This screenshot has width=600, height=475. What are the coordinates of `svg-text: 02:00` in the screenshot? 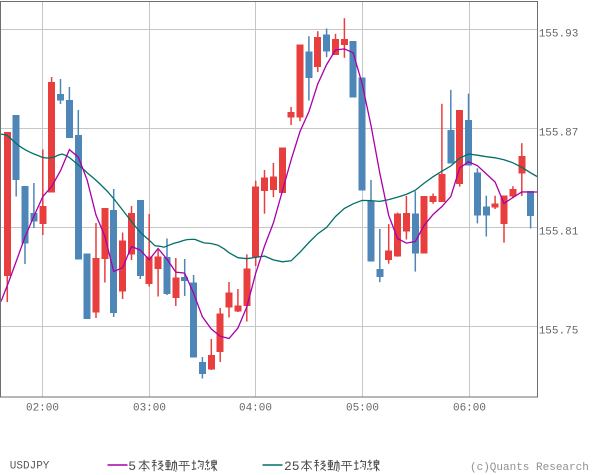 It's located at (42, 409).